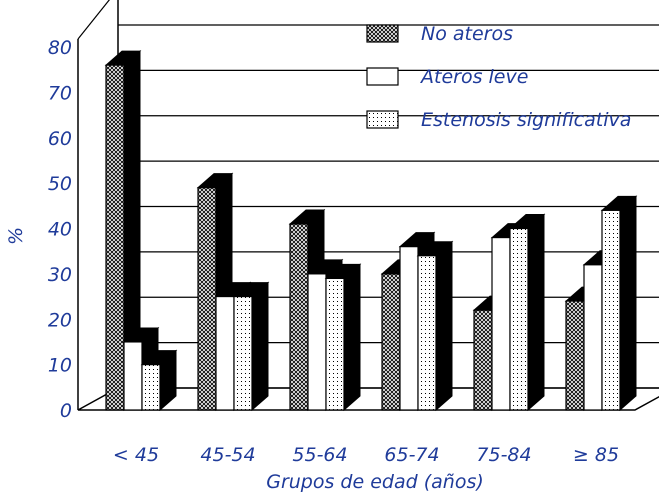  What do you see at coordinates (319, 455) in the screenshot?
I see `x-tick-label: 55-64` at bounding box center [319, 455].